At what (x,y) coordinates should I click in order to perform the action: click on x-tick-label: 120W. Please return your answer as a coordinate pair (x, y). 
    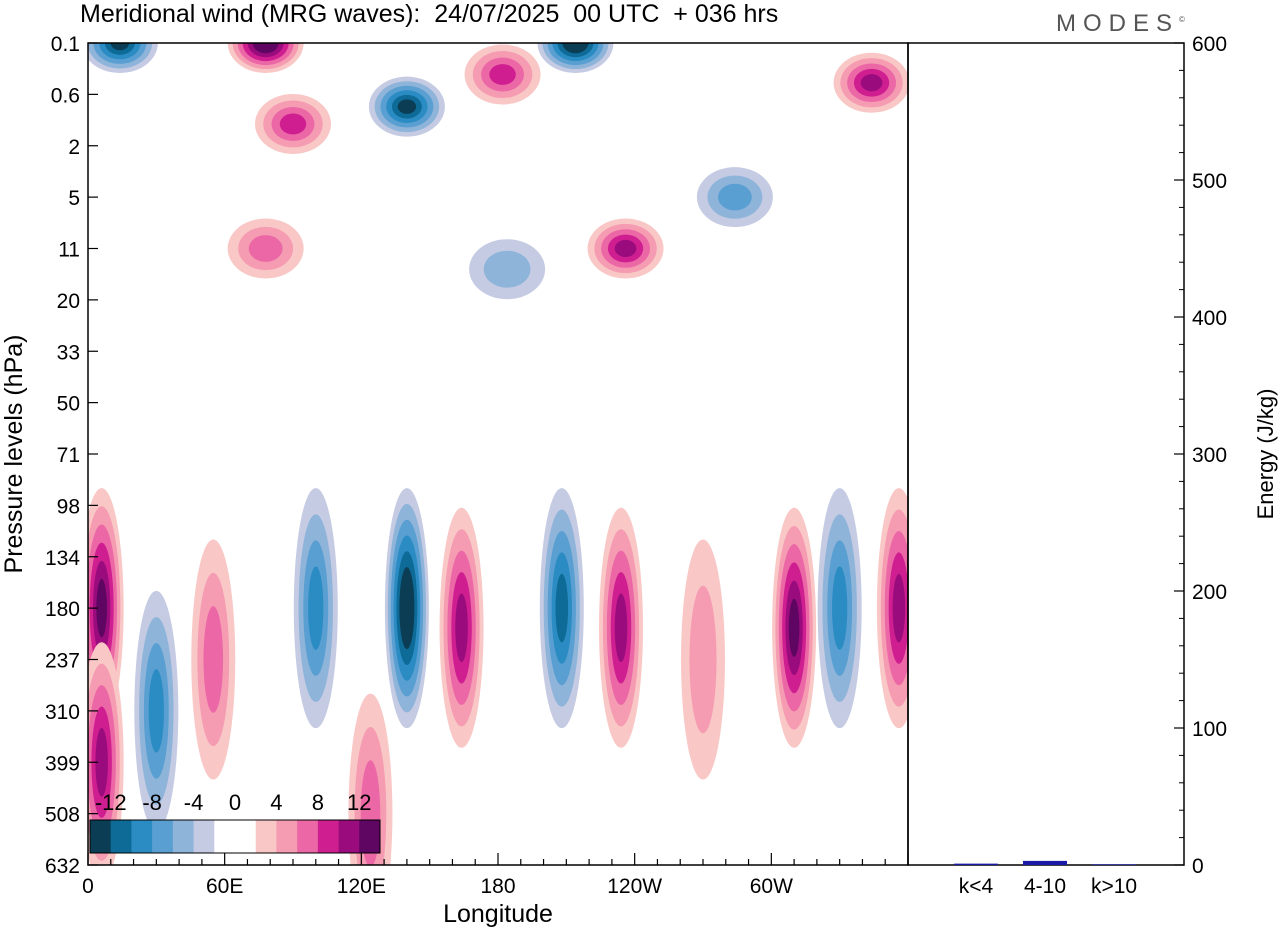
    Looking at the image, I should click on (634, 886).